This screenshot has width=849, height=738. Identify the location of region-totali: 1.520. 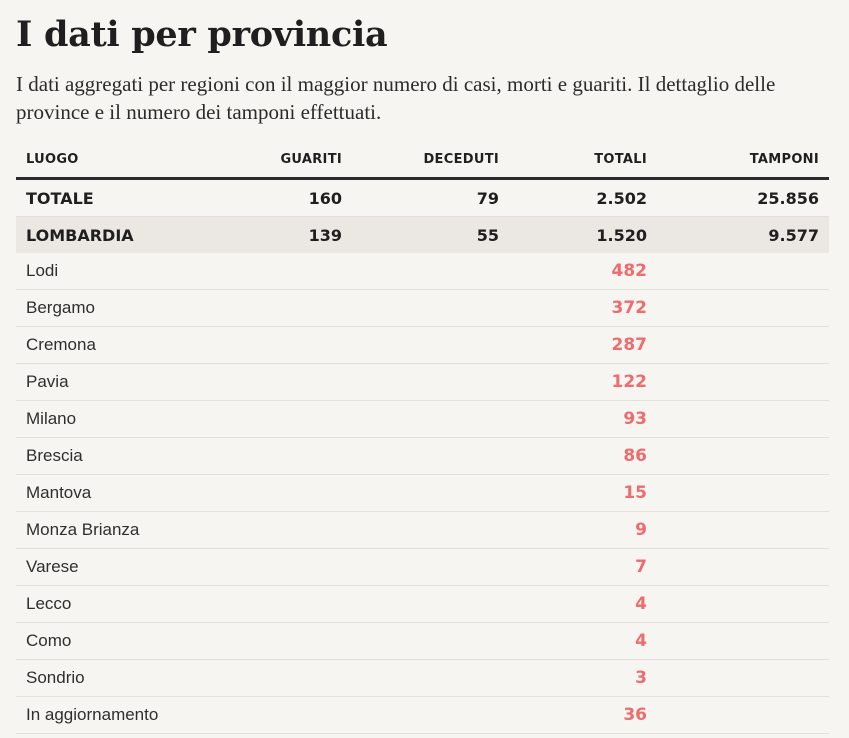
(583, 234).